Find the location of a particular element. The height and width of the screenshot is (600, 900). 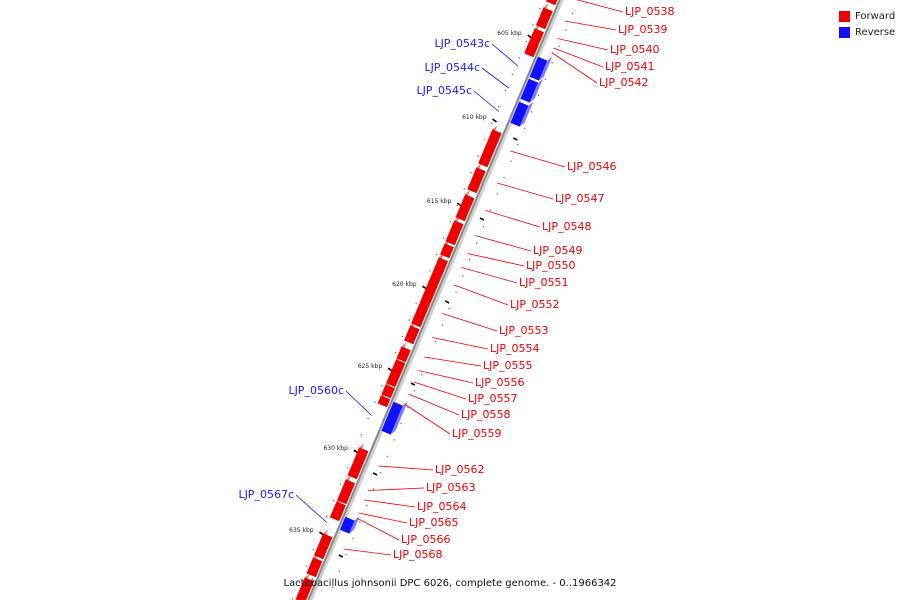

gene-label: LJP_0566 is located at coordinates (426, 539).